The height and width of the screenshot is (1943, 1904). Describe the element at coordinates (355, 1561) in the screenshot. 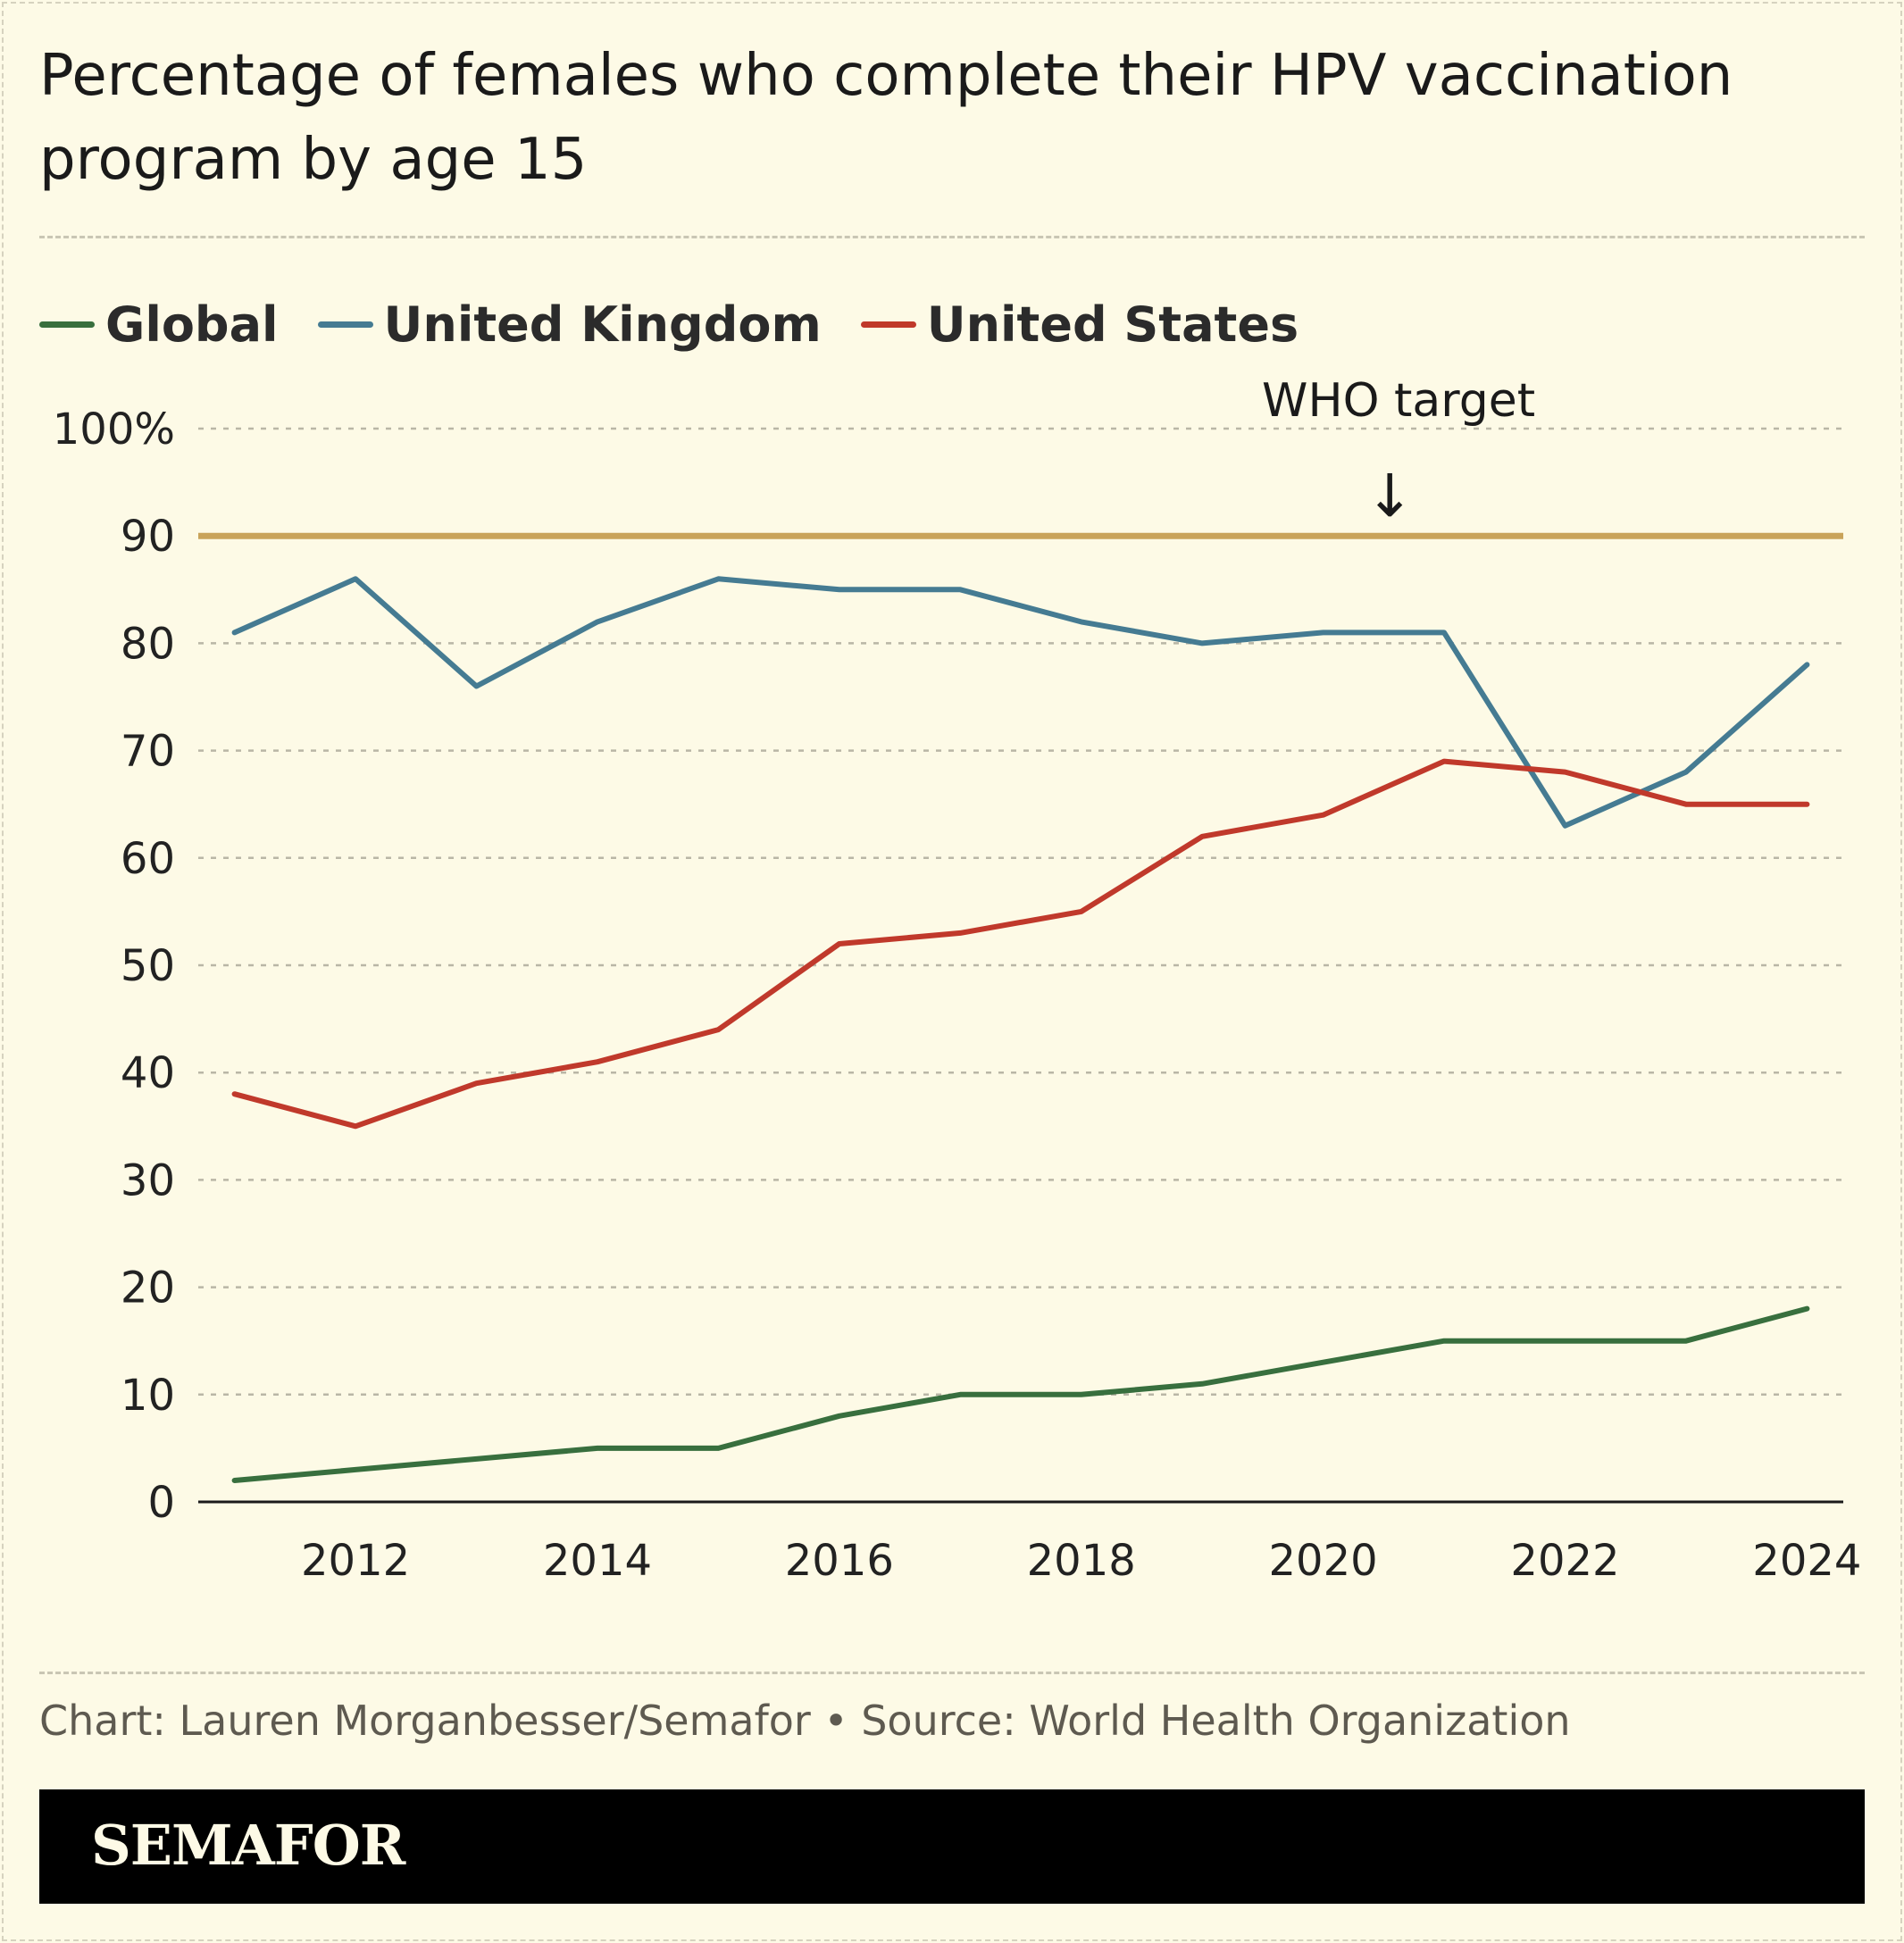

I see `x-tick-label: 2012` at that location.